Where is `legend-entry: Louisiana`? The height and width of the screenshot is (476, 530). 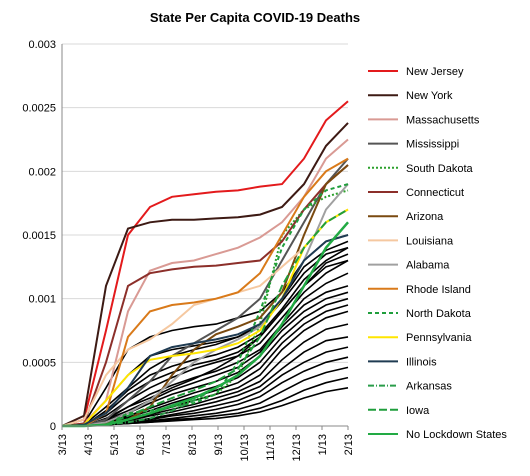
legend-entry: Louisiana is located at coordinates (430, 241).